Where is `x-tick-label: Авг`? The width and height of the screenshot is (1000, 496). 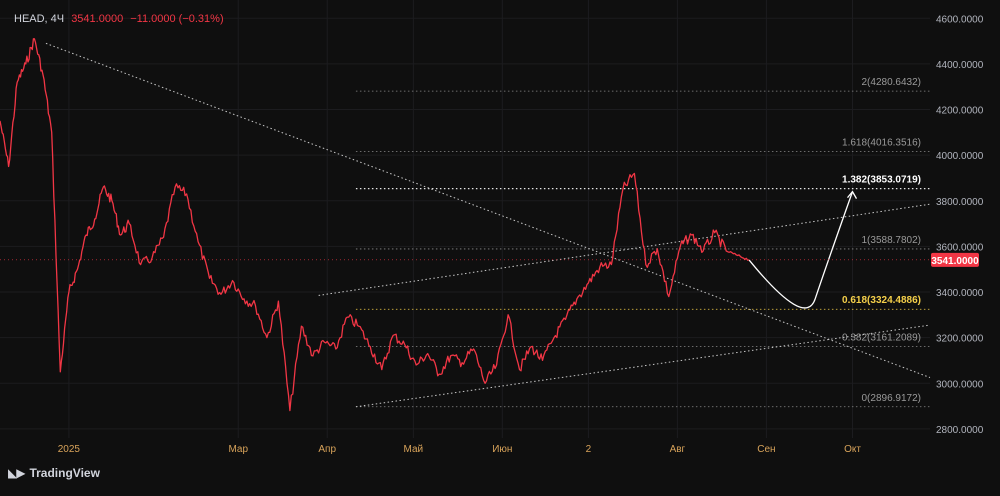
x-tick-label: Авг is located at coordinates (678, 449).